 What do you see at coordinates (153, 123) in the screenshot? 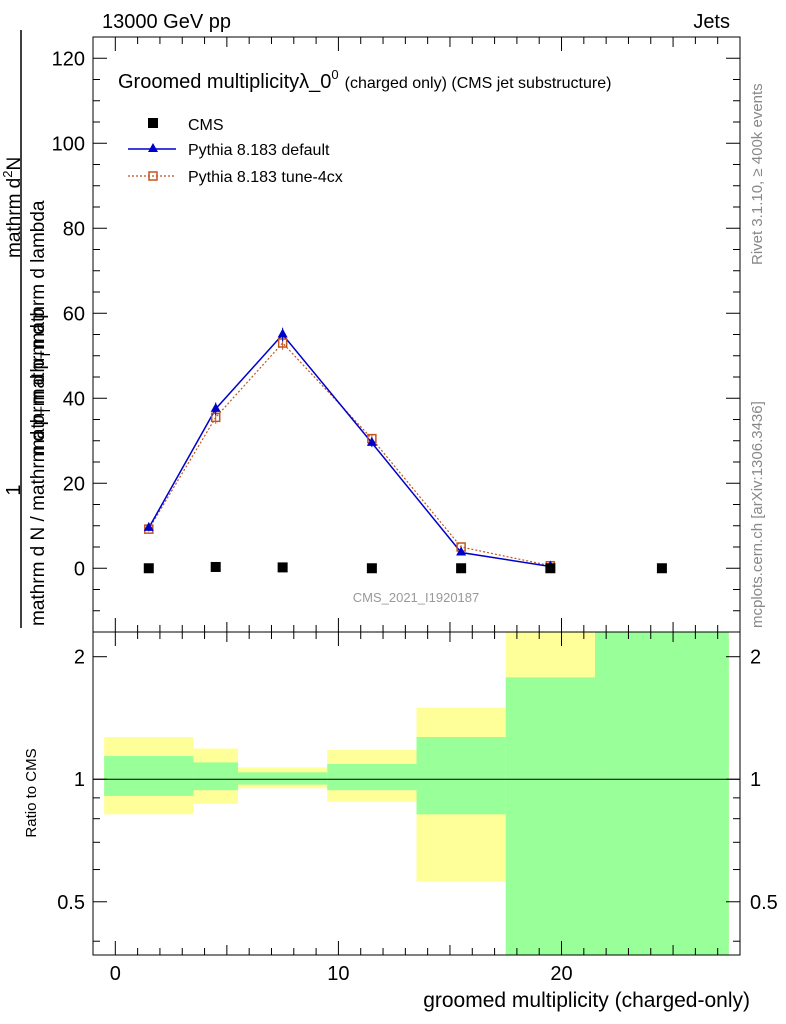
I see `legend-cms-marker` at bounding box center [153, 123].